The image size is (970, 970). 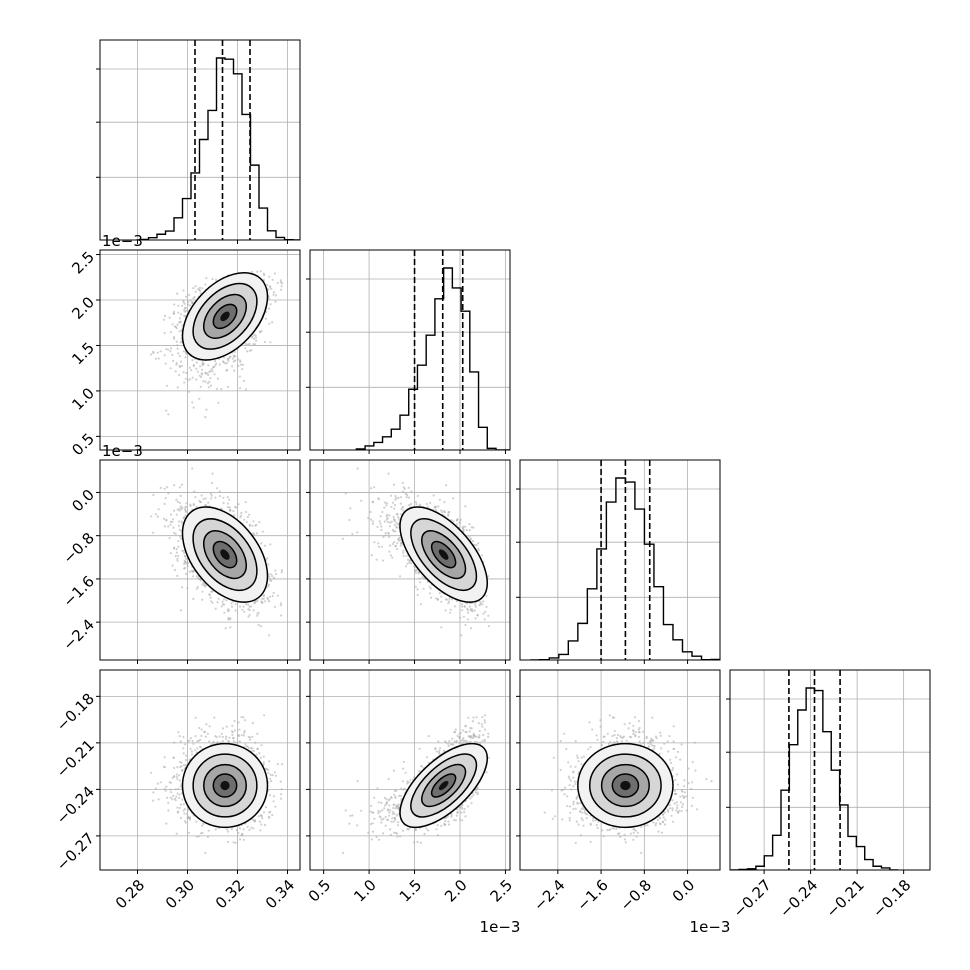 I want to click on panel-1-0: 0.51.01.52.02.51e−3, so click(x=184, y=346).